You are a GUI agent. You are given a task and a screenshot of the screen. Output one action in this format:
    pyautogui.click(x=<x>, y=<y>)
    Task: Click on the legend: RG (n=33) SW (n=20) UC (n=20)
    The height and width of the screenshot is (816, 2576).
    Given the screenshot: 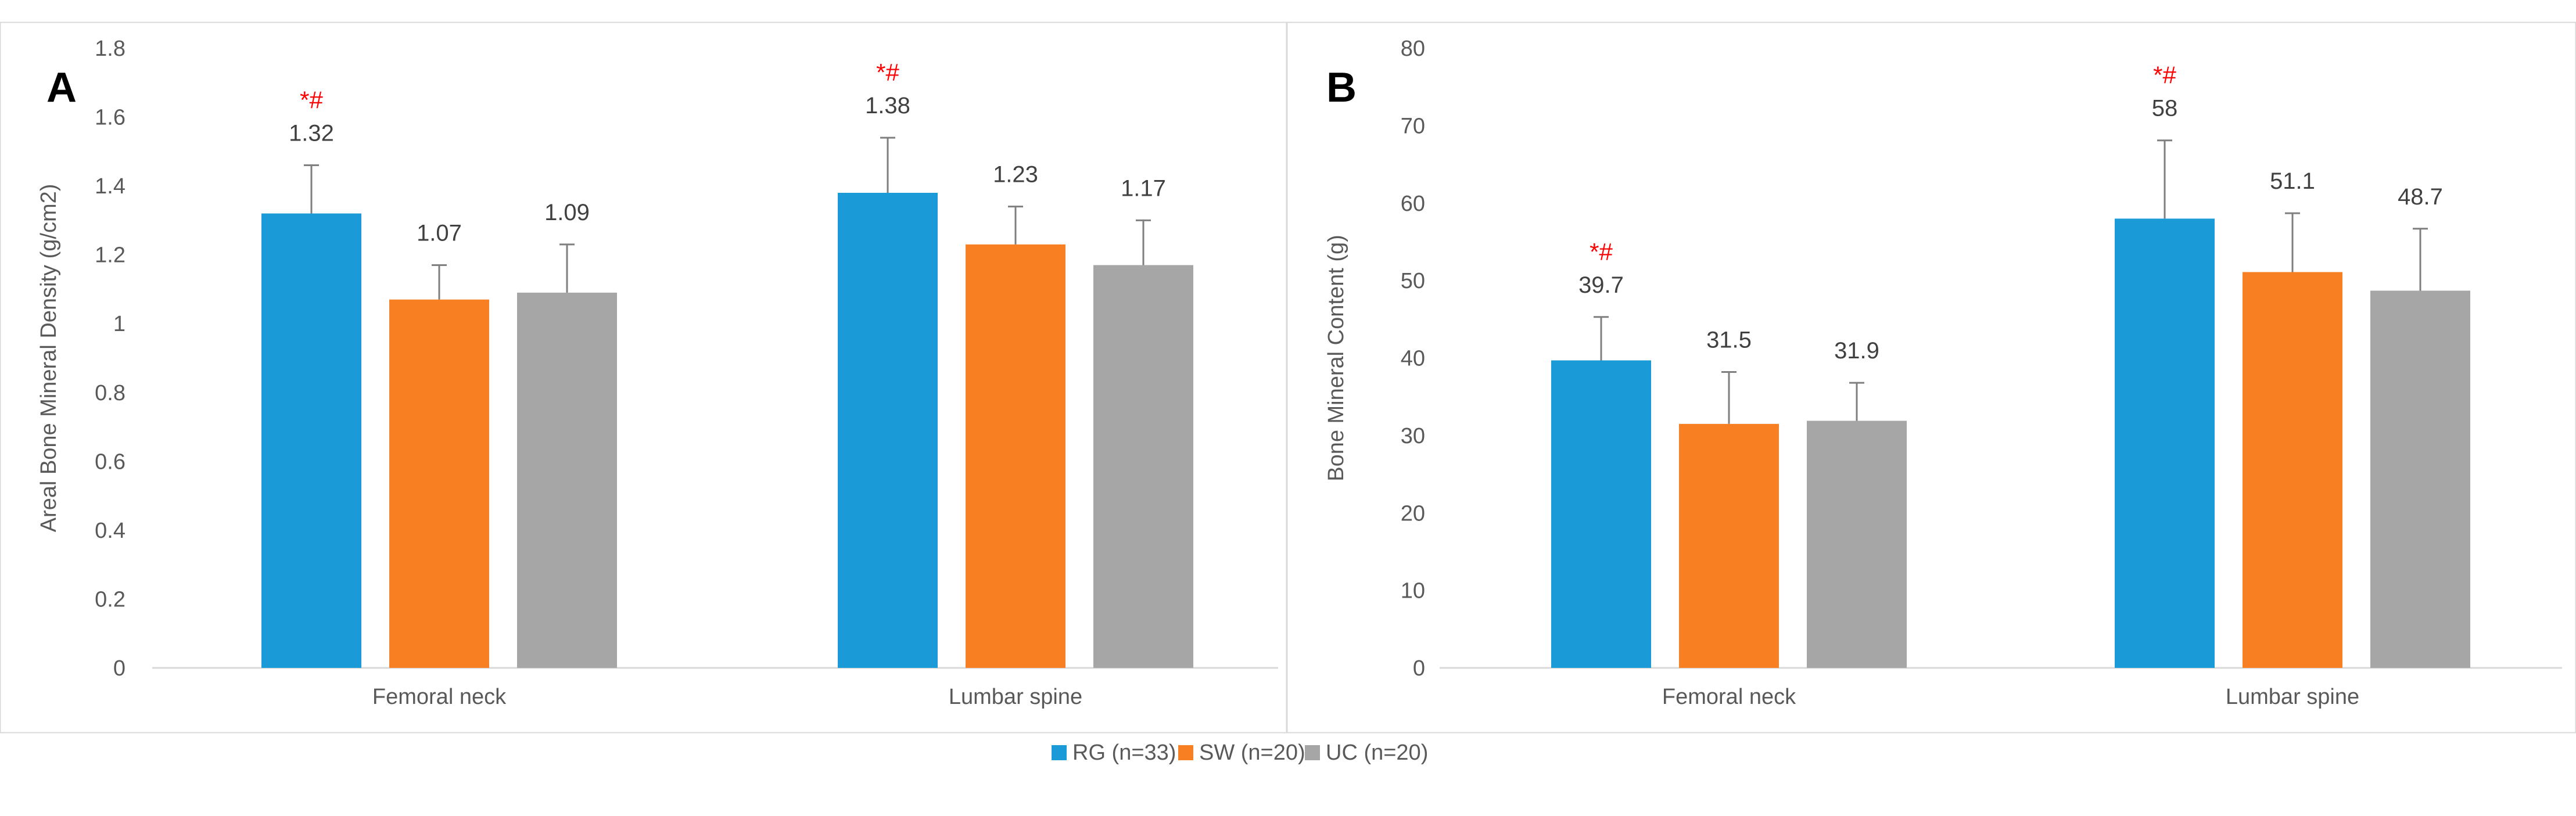 What is the action you would take?
    pyautogui.click(x=1240, y=752)
    